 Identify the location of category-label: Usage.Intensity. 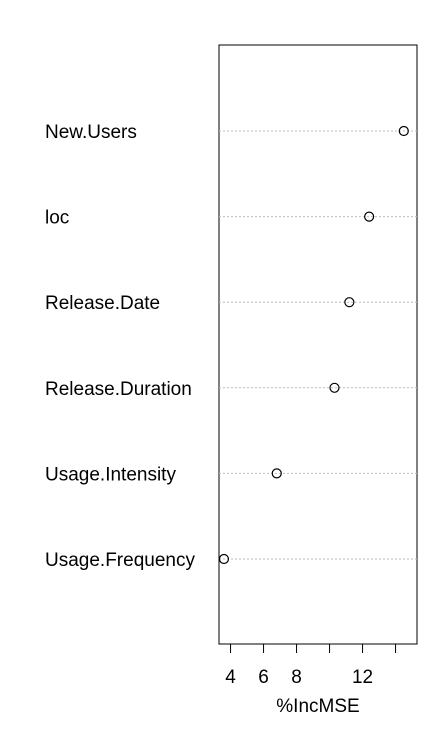
(110, 474).